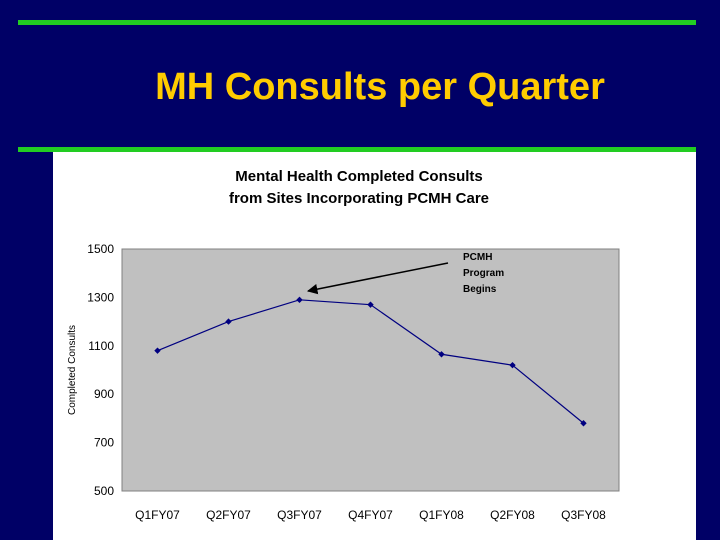 This screenshot has width=720, height=540. I want to click on y-tick-label: 700, so click(104, 443).